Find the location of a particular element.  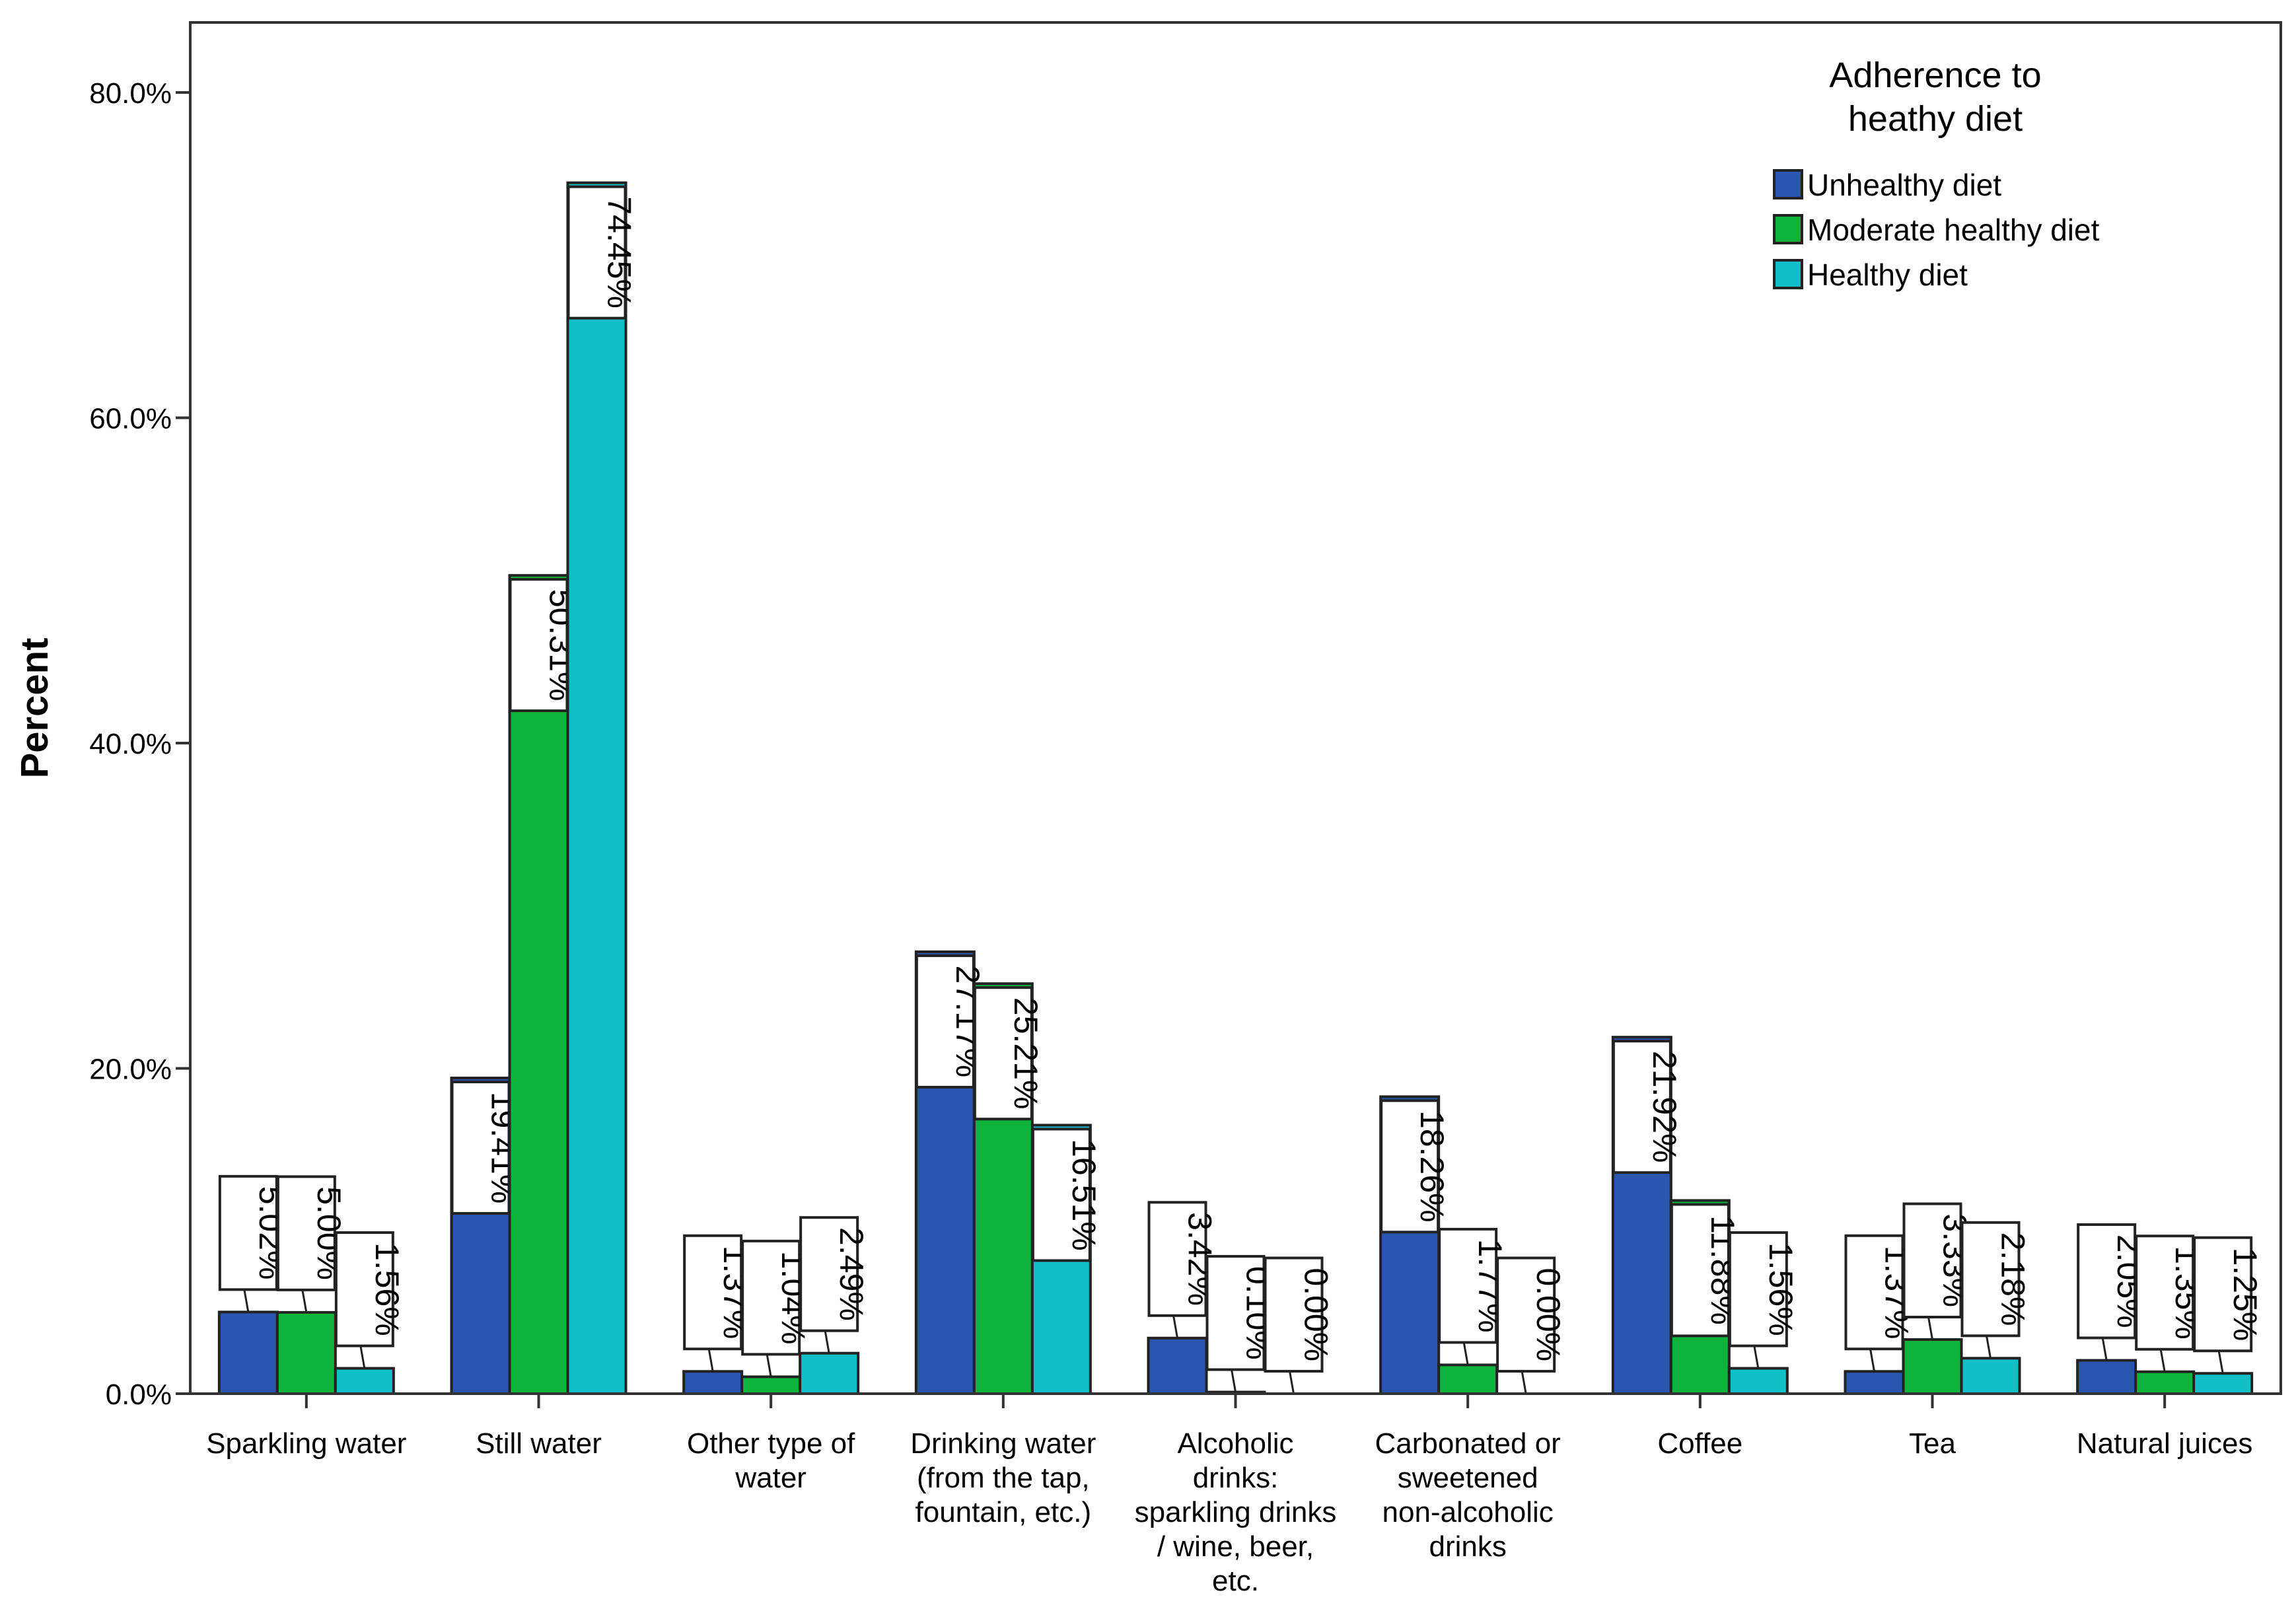

y-axis: 0.0% 20.0% 40.0% 60.0% 80.0% is located at coordinates (140, 716).